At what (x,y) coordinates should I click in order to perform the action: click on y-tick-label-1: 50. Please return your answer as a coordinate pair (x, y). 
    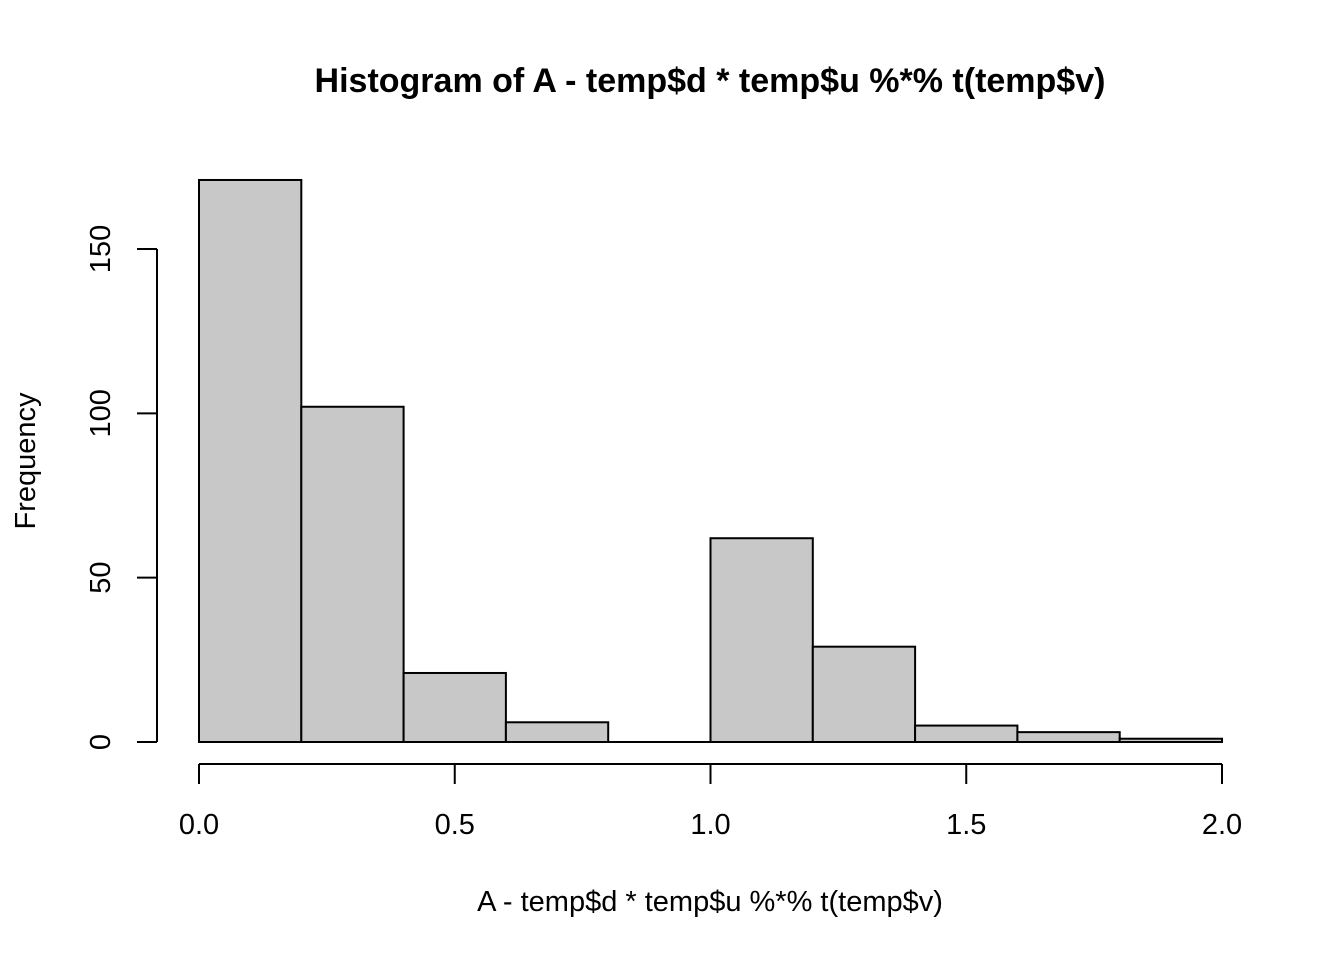
    Looking at the image, I should click on (101, 578).